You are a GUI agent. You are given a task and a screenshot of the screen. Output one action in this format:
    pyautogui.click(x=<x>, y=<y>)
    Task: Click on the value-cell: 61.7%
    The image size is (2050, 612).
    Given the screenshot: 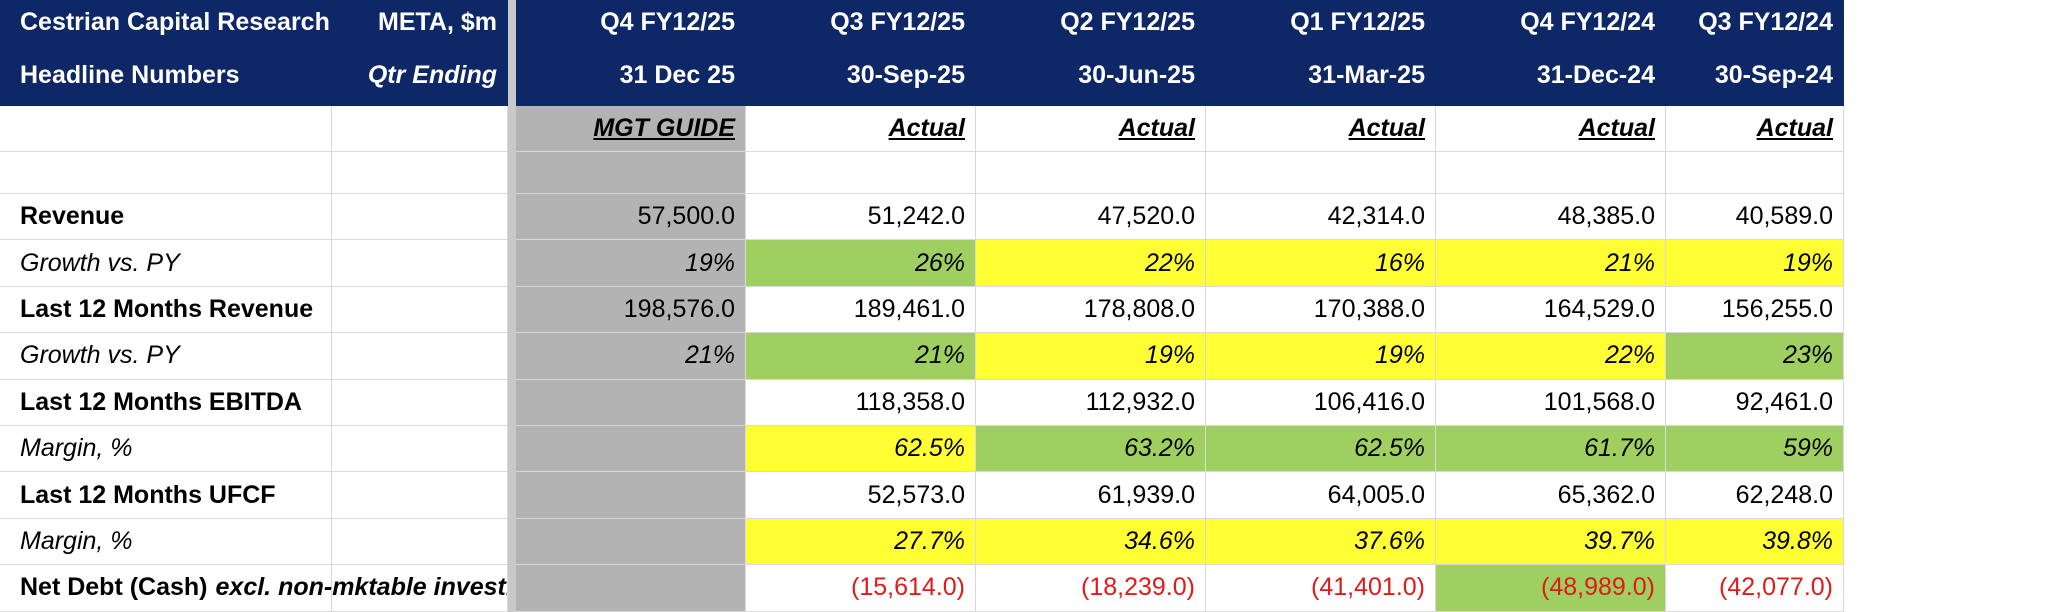 What is the action you would take?
    pyautogui.click(x=1551, y=449)
    